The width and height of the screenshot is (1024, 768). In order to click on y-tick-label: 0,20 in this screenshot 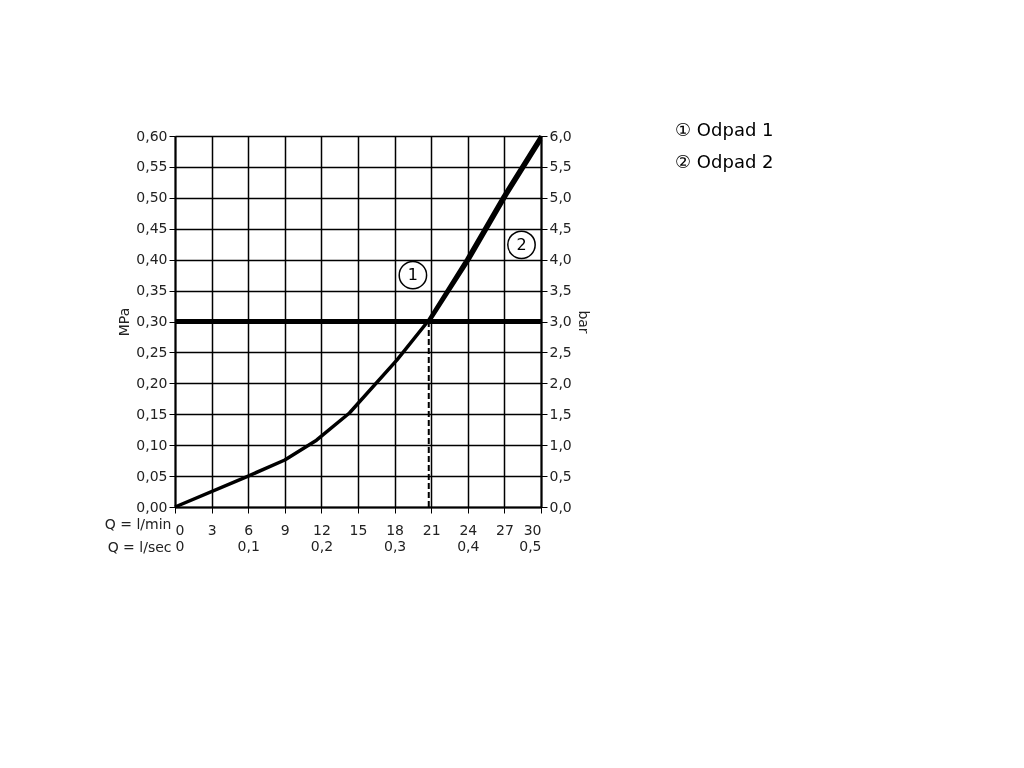, I will do `click(152, 382)`.